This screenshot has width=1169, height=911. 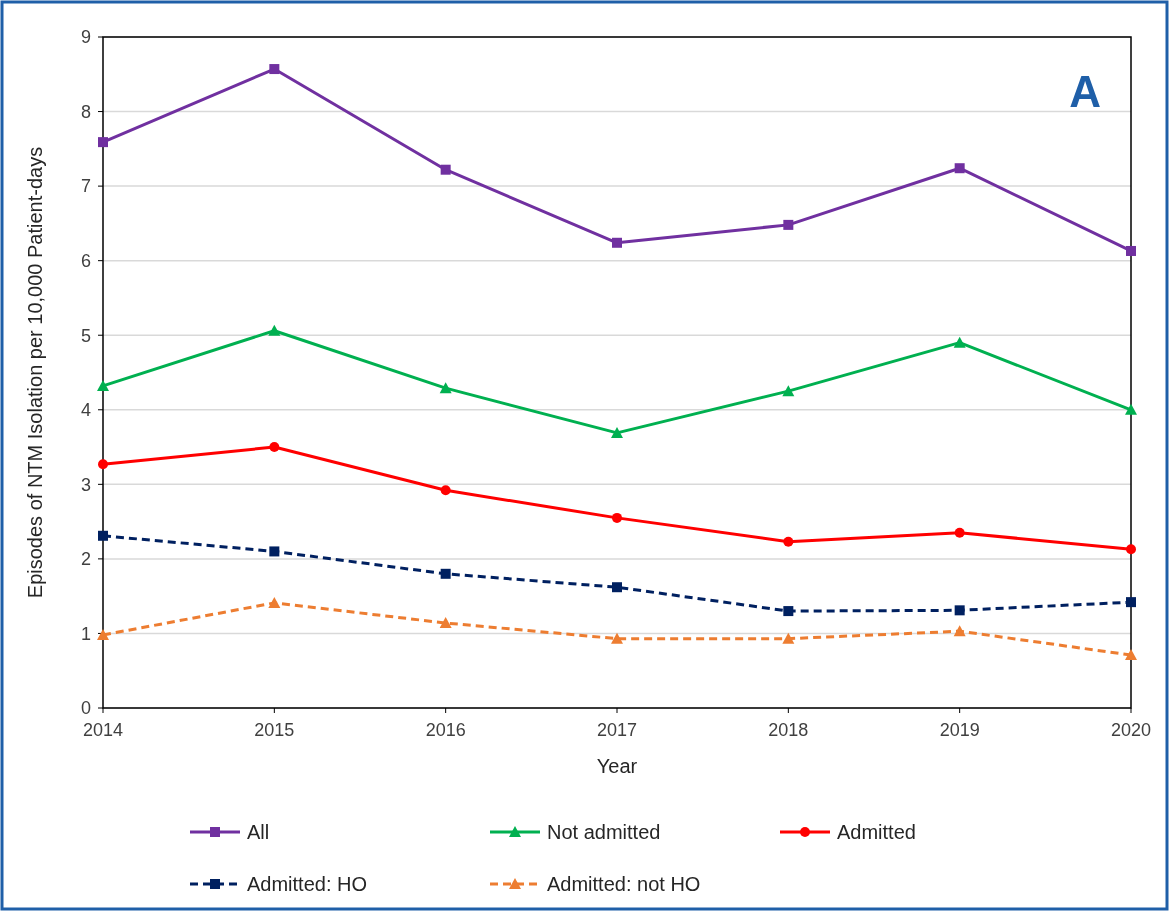 What do you see at coordinates (788, 730) in the screenshot?
I see `x-tick-label: 2018` at bounding box center [788, 730].